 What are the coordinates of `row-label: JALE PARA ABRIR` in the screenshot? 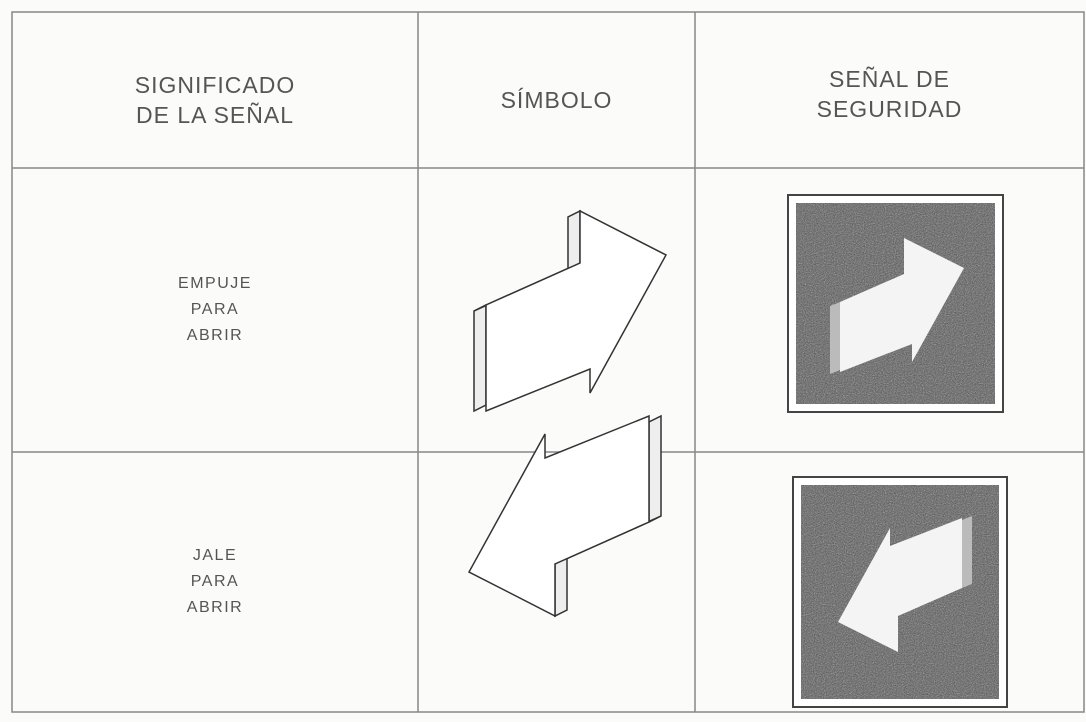 It's located at (215, 582).